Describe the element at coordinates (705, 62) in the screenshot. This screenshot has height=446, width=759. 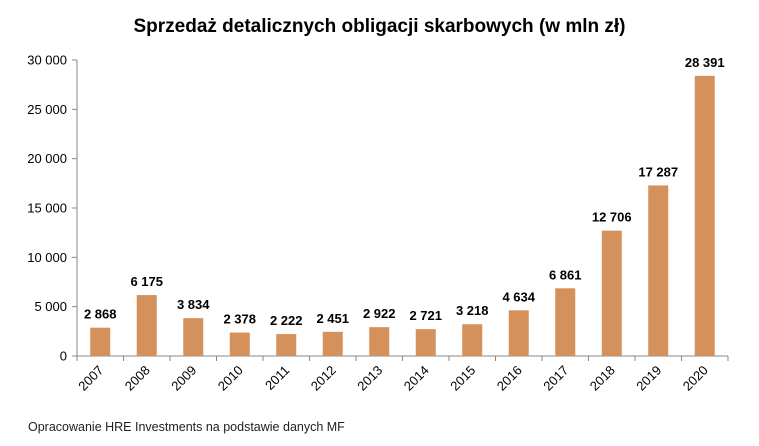
I see `data-label-2020: 28 391` at that location.